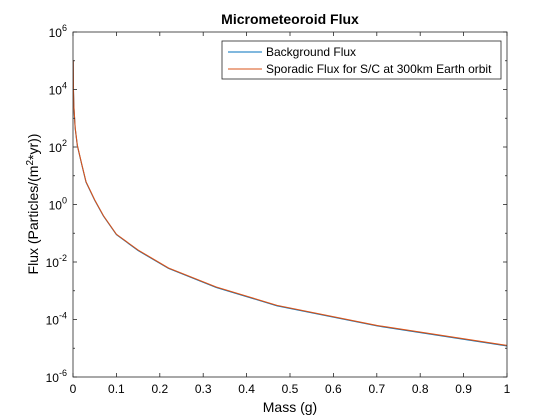 Image resolution: width=560 pixels, height=420 pixels. I want to click on y-tick-exp: 0, so click(64, 201).